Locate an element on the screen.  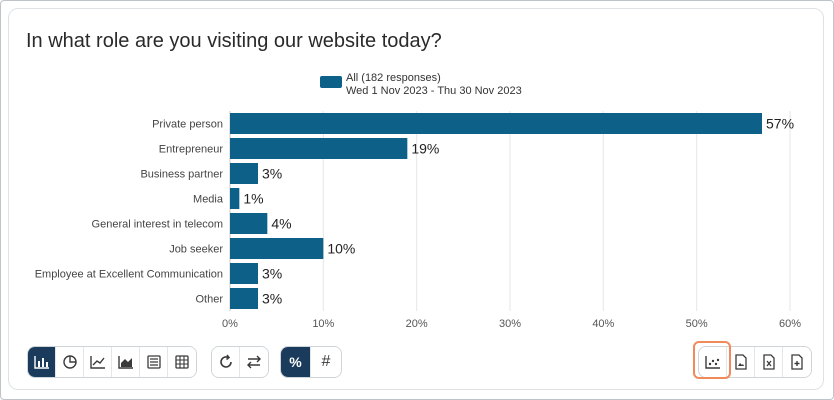
category-label: Employee at Excellent Communication is located at coordinates (129, 275).